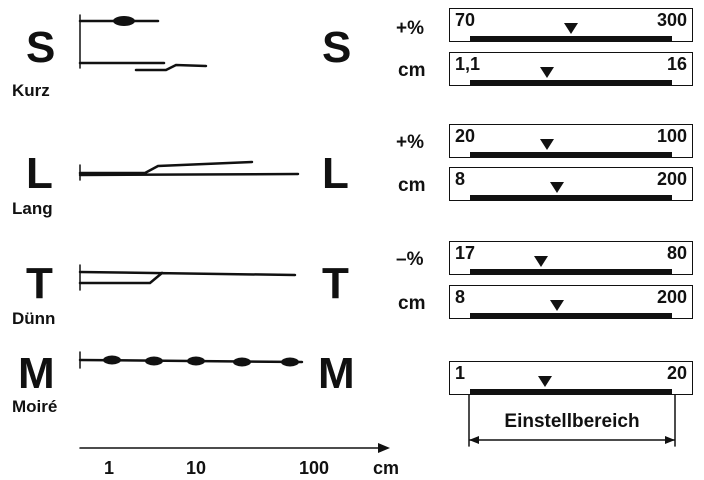 This screenshot has width=704, height=480. Describe the element at coordinates (474, 440) in the screenshot. I see `range-bracket-arrow-left` at that location.